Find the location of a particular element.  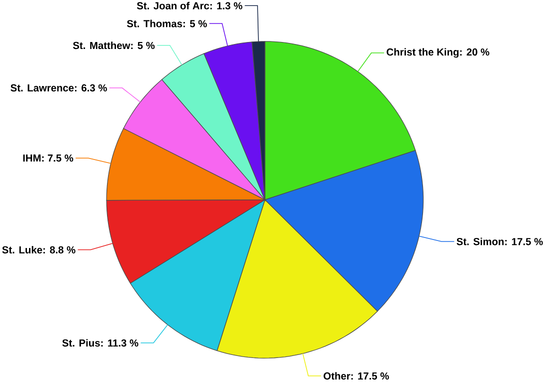

slice-label: St. Matthew is located at coordinates (101, 46).